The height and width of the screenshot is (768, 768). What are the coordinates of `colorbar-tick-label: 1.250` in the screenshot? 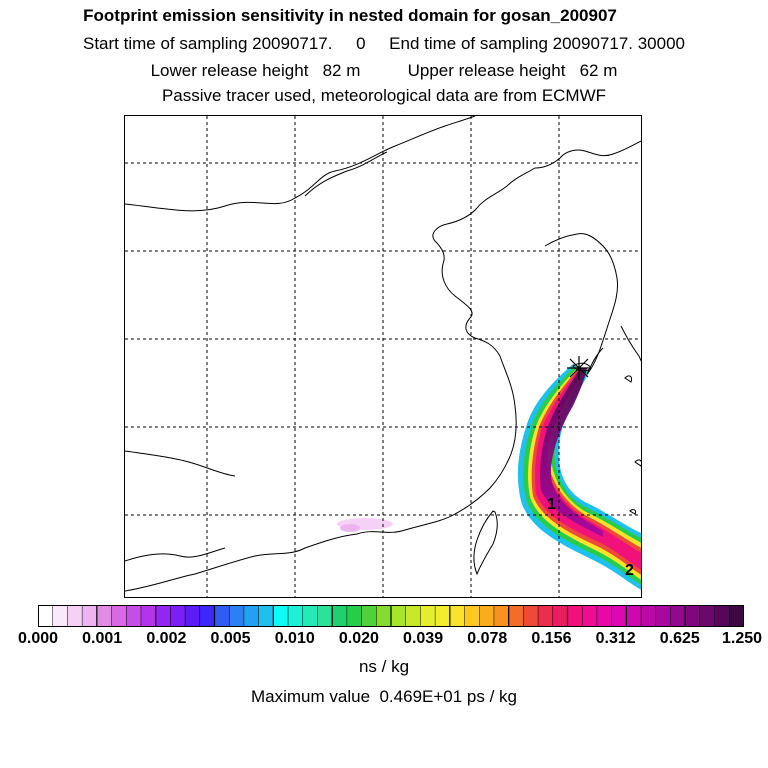 It's located at (742, 638).